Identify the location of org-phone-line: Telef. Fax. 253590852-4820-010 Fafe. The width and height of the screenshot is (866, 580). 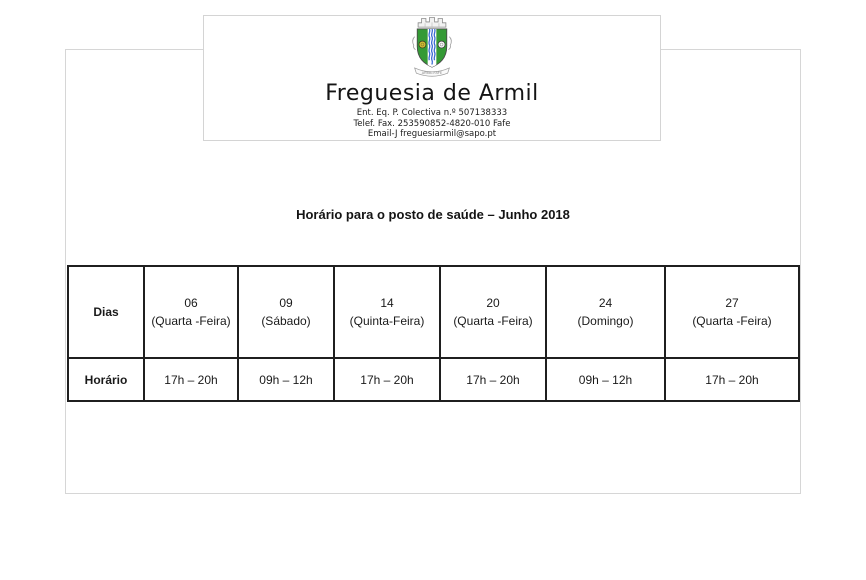
(432, 123).